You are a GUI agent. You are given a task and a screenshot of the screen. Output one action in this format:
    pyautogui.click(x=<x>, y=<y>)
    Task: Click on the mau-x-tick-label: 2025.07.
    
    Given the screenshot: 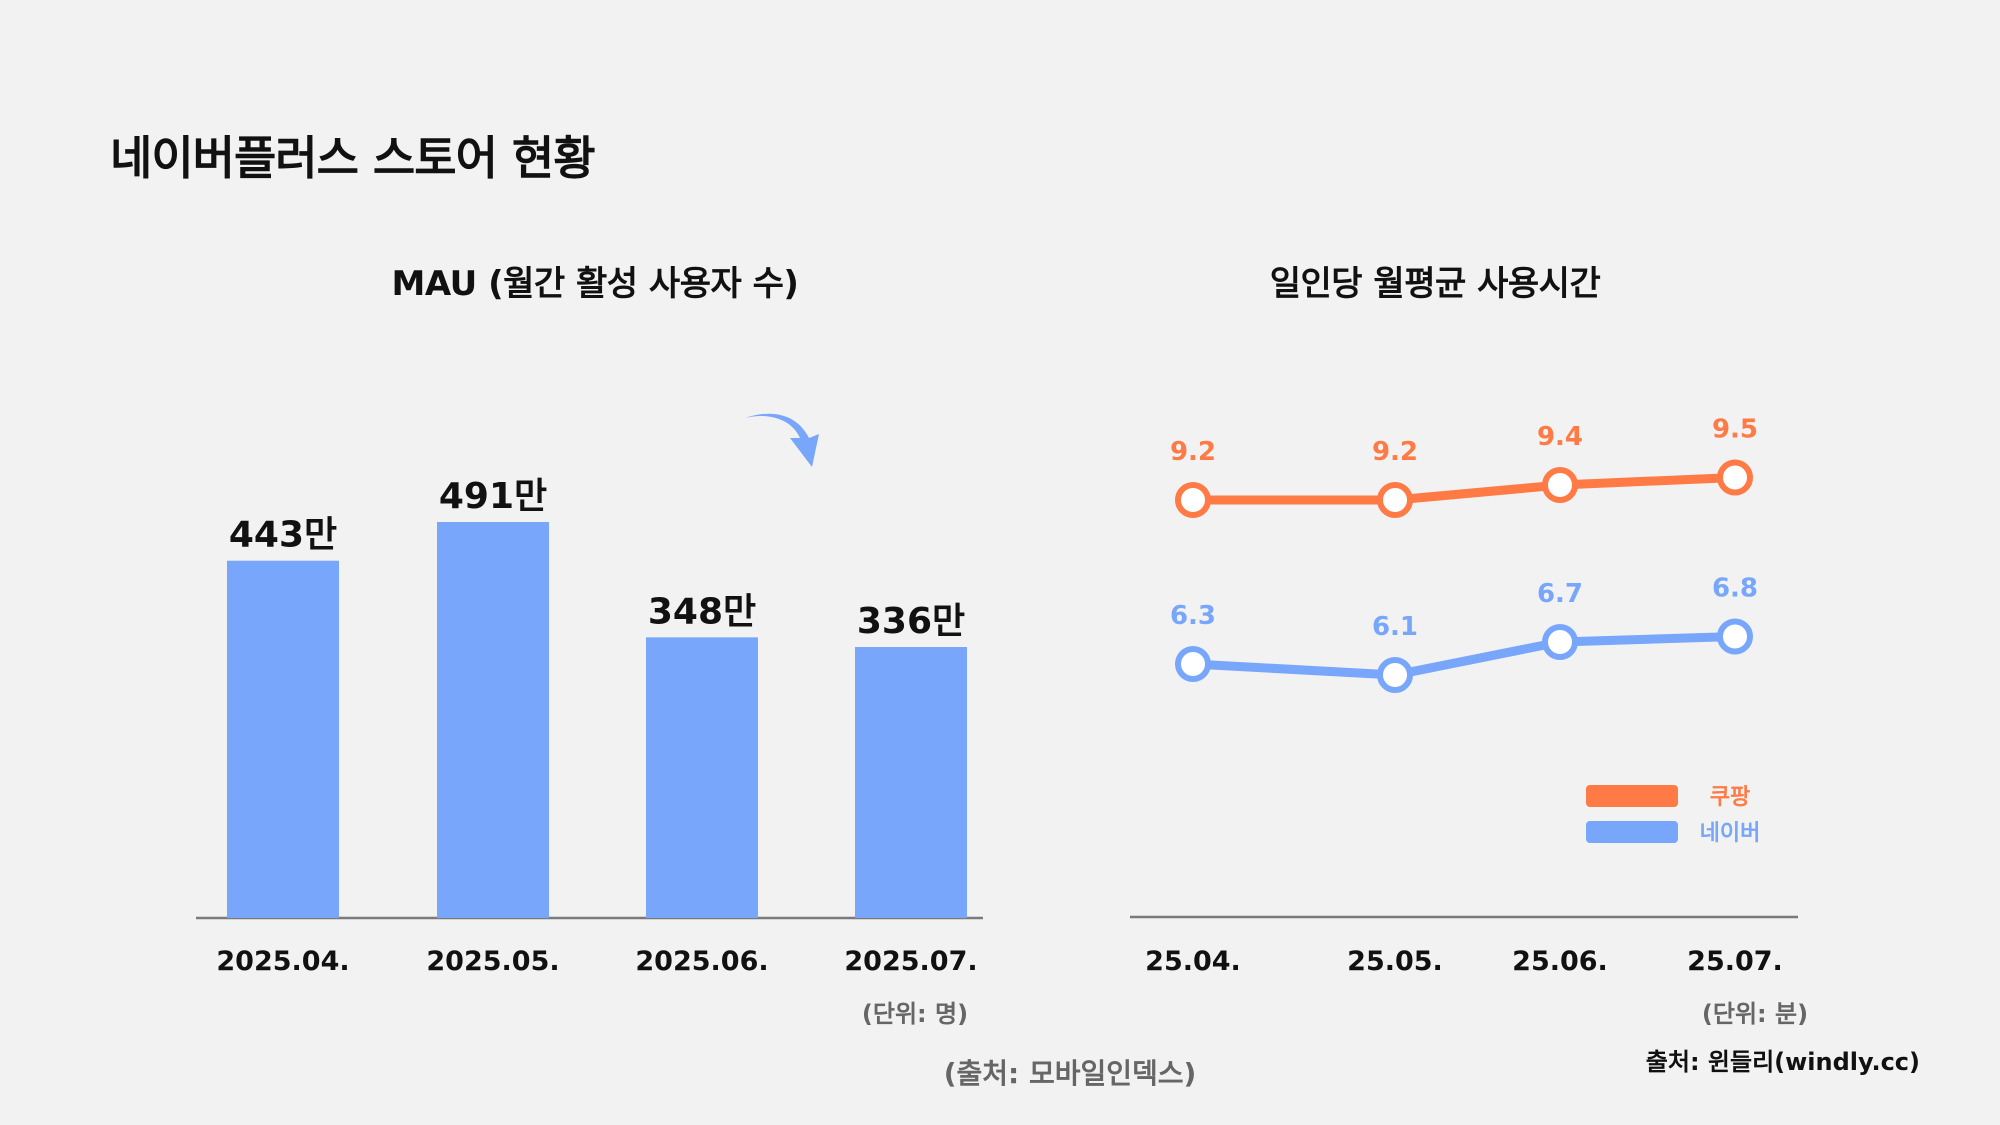 What is the action you would take?
    pyautogui.click(x=910, y=961)
    